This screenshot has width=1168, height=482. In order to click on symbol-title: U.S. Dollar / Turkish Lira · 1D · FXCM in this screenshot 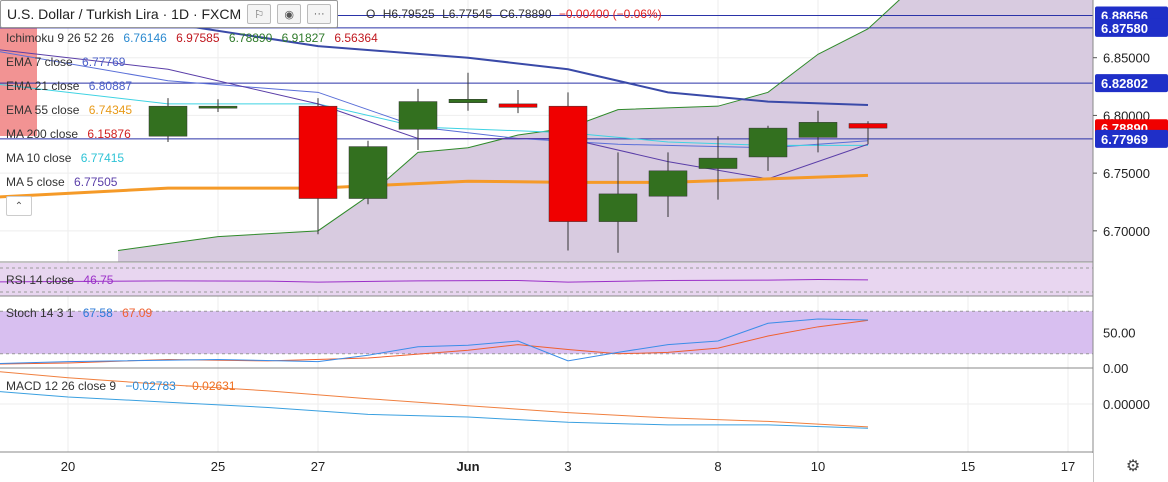, I will do `click(124, 14)`.